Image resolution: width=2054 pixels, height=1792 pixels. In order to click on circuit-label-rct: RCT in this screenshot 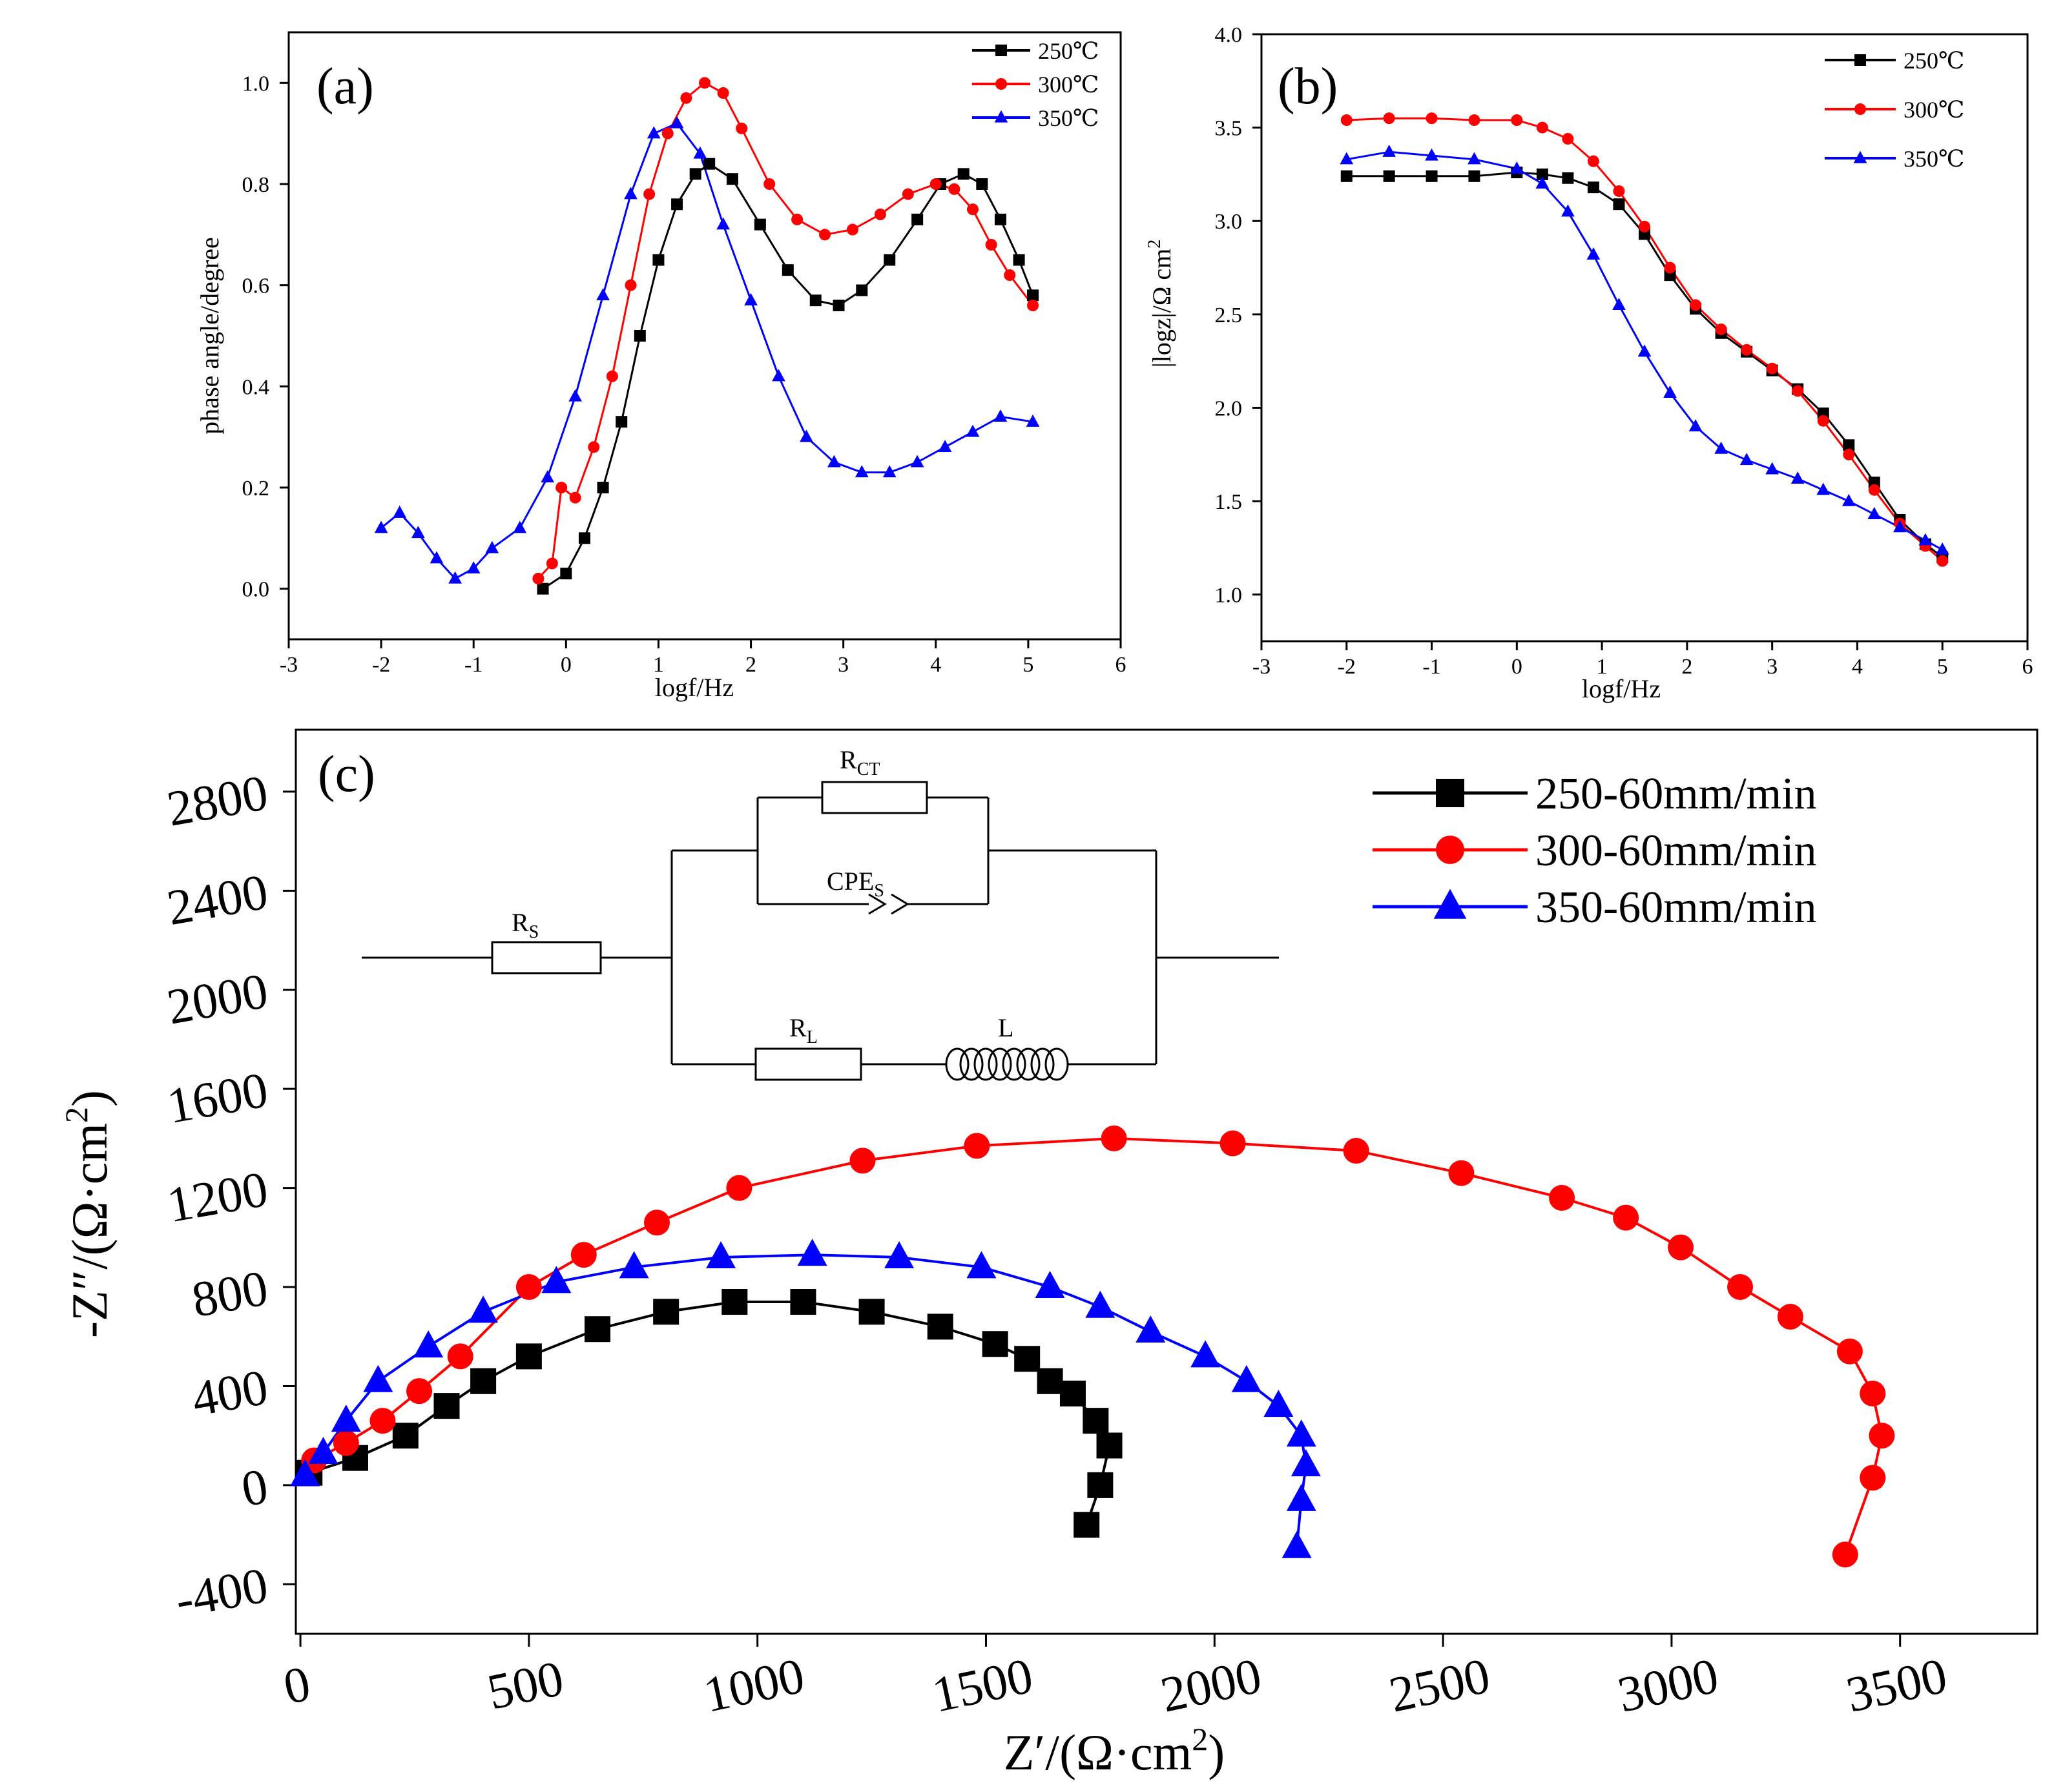, I will do `click(860, 762)`.